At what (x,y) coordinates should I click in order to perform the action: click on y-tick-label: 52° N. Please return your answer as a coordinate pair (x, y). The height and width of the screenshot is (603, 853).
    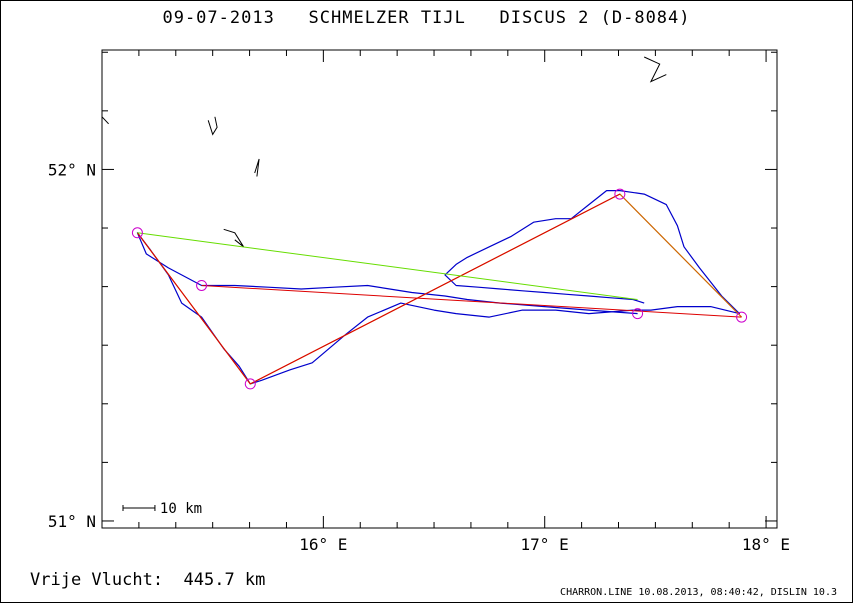
    Looking at the image, I should click on (72, 170).